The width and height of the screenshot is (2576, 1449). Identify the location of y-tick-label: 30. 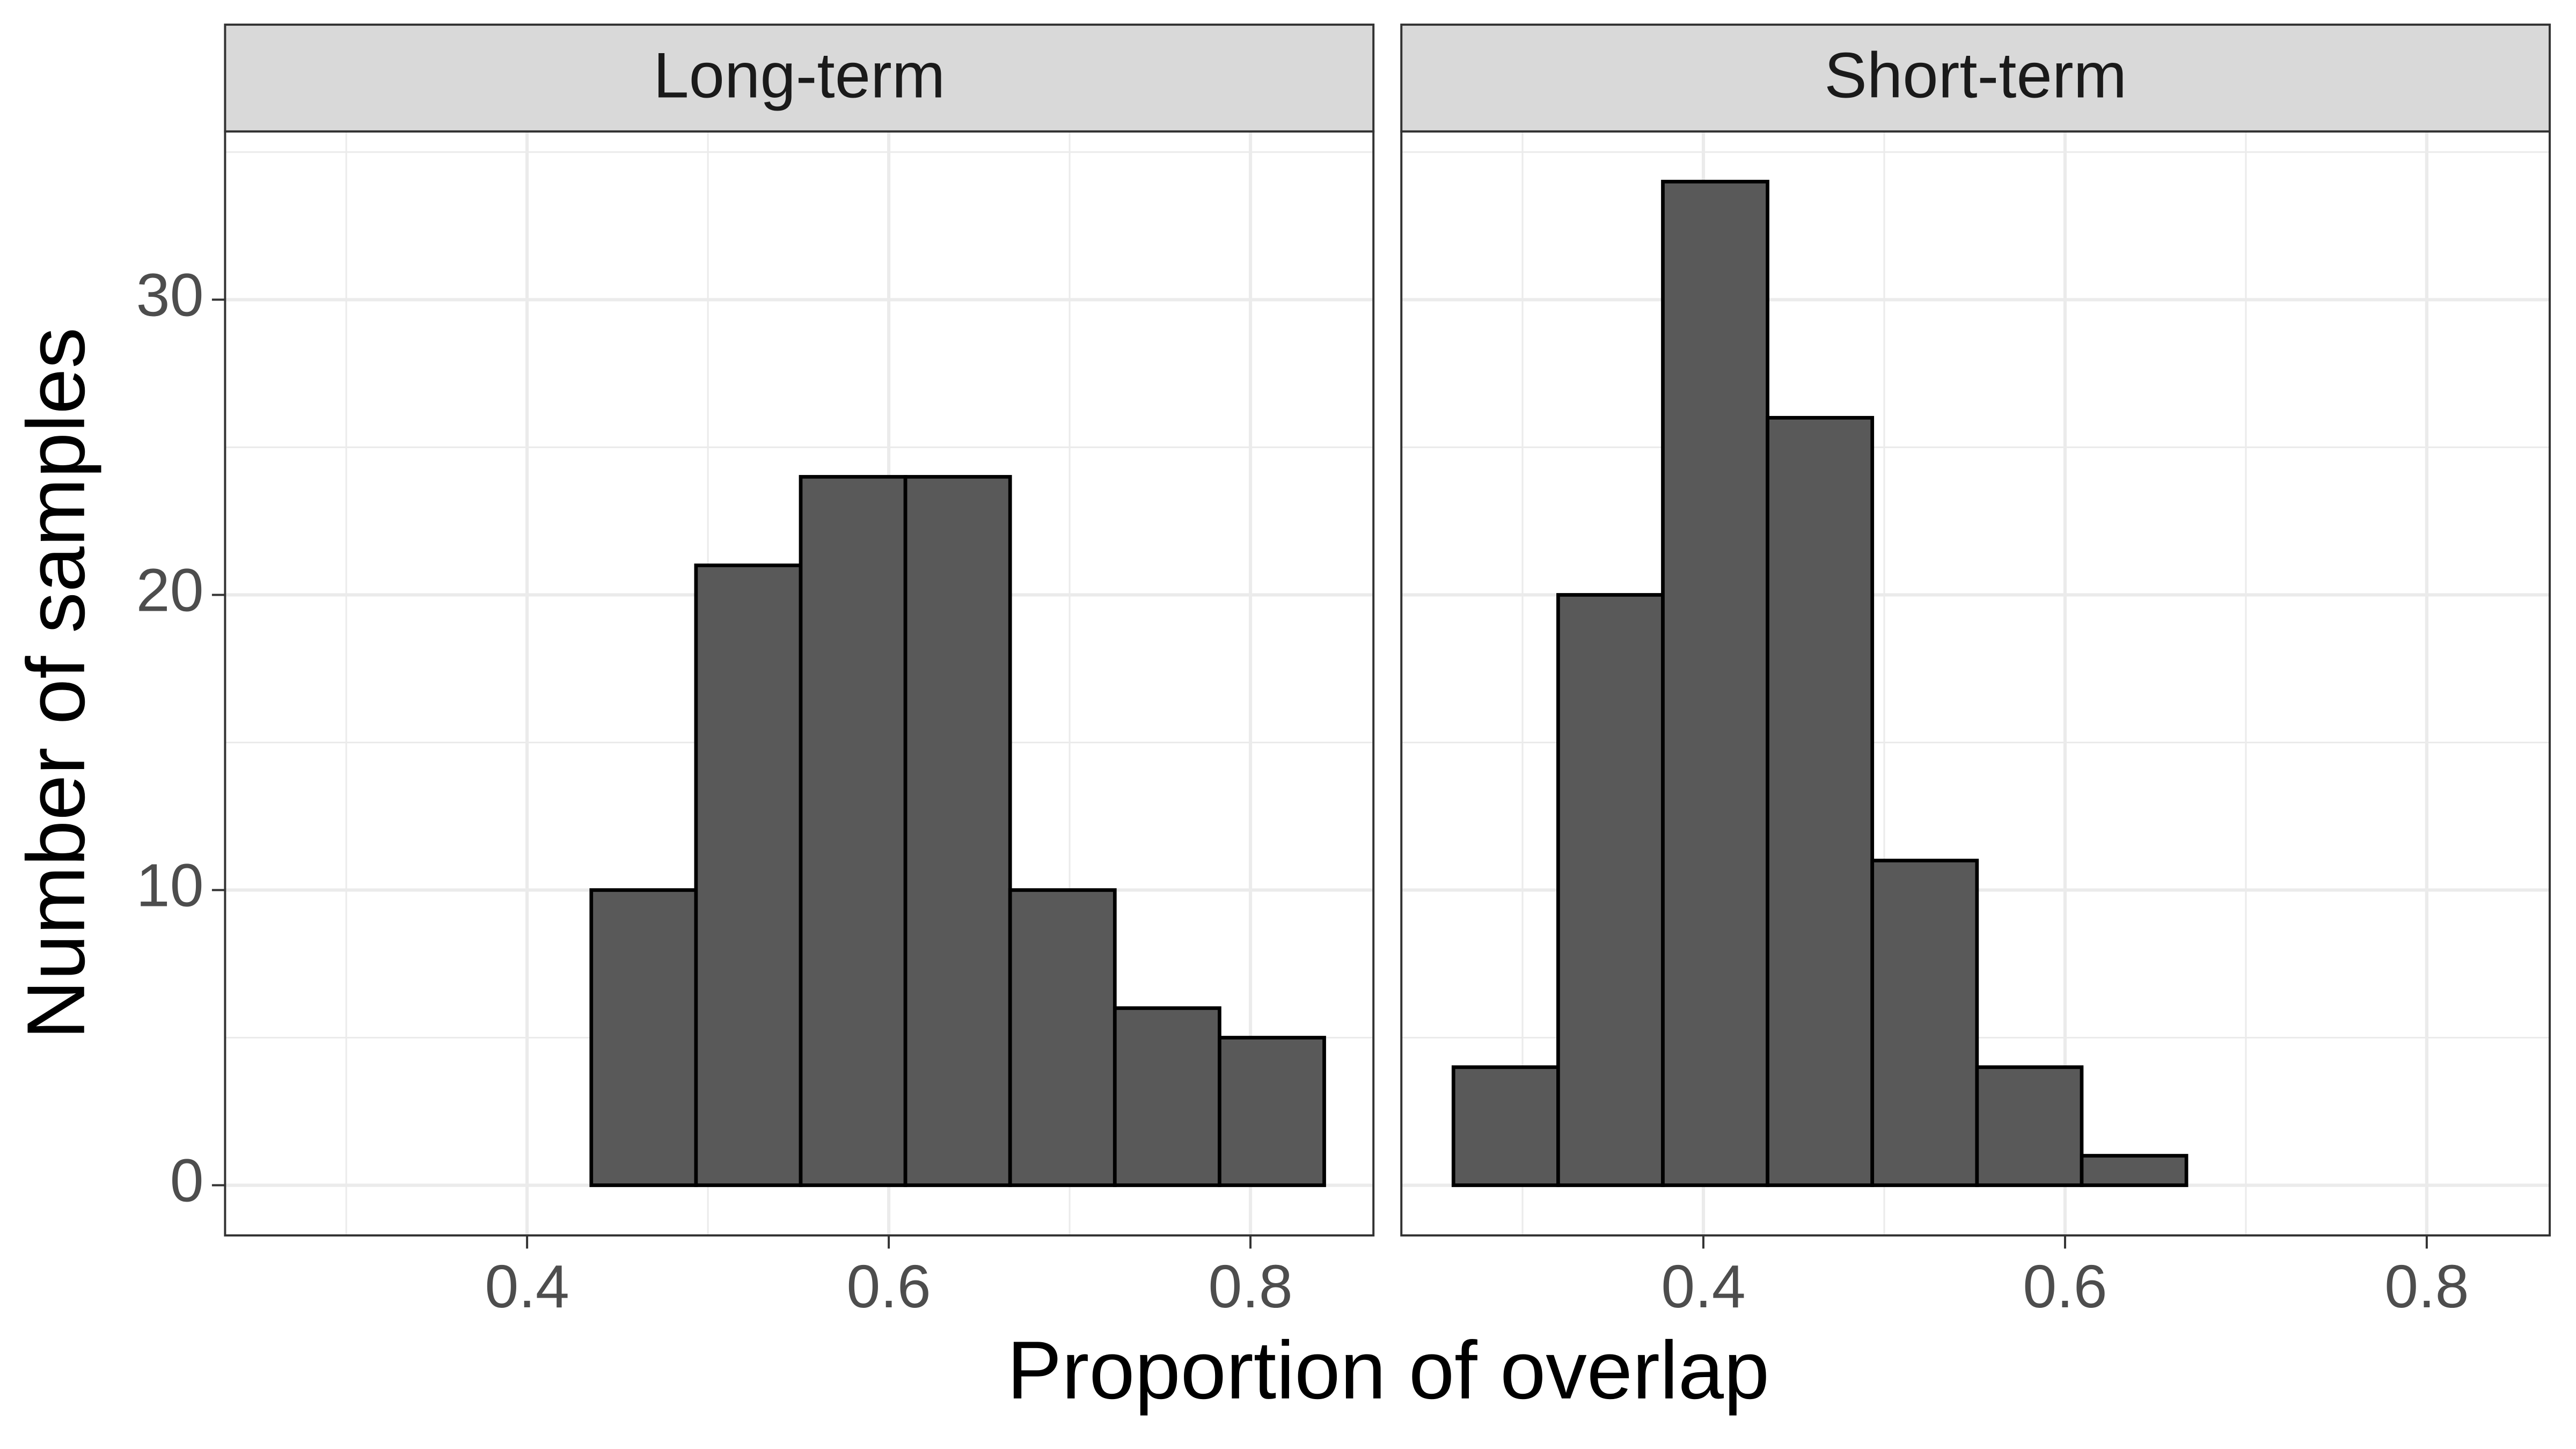
(170, 295).